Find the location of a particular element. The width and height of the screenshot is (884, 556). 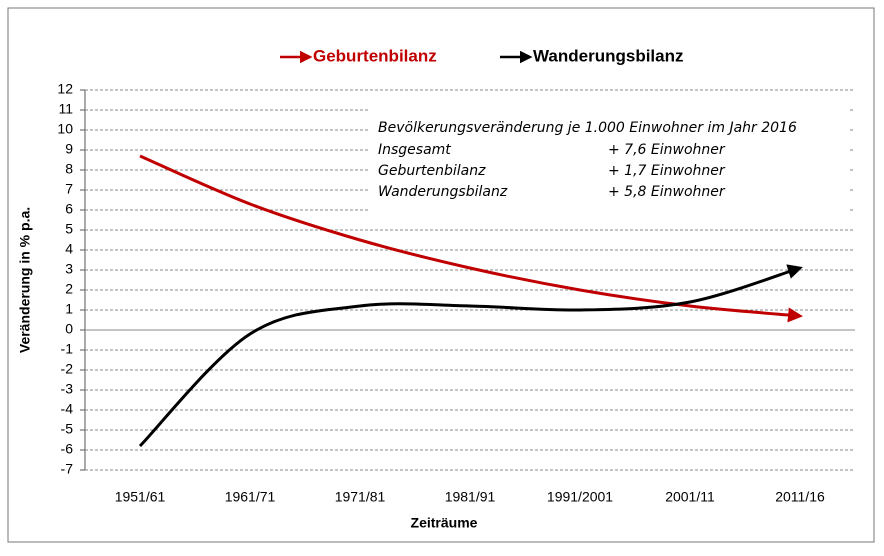

y-tick-label: 6 is located at coordinates (69, 209).